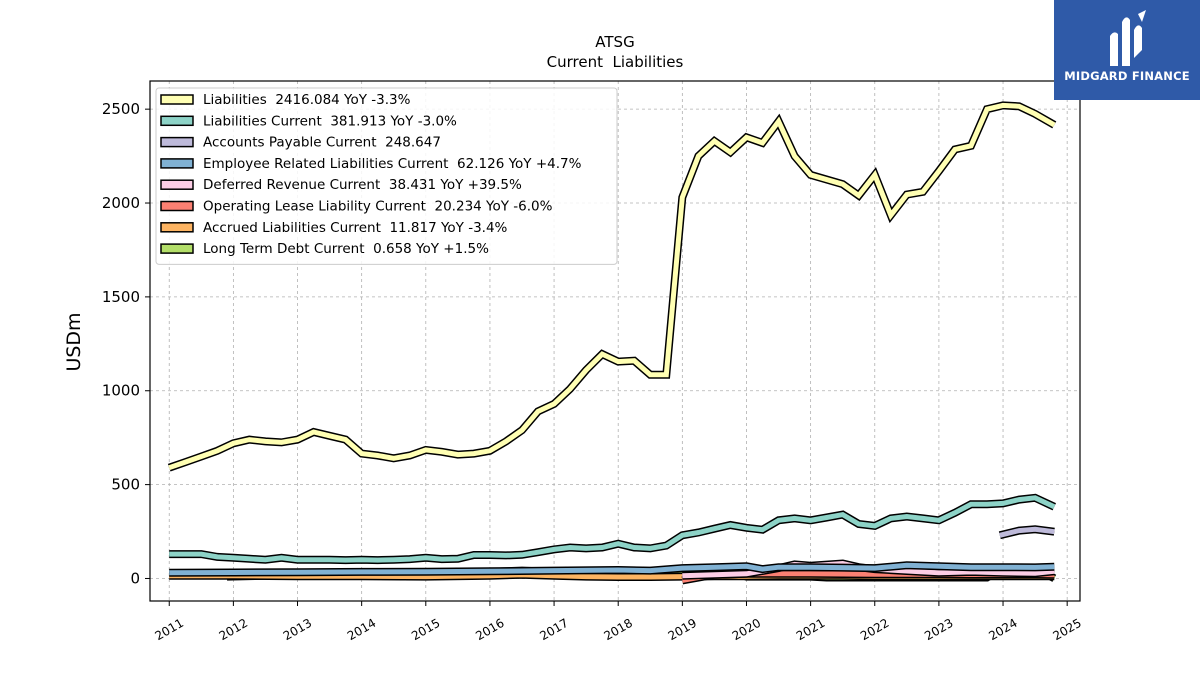 This screenshot has height=675, width=1200. What do you see at coordinates (297, 629) in the screenshot?
I see `x-tick-label: 2013` at bounding box center [297, 629].